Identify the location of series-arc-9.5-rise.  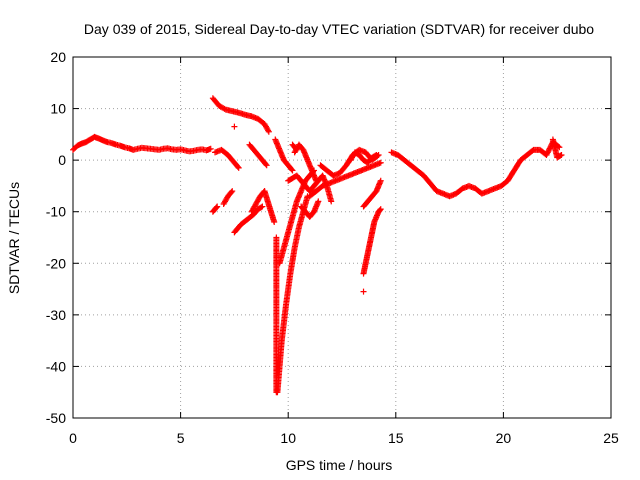
(292, 294).